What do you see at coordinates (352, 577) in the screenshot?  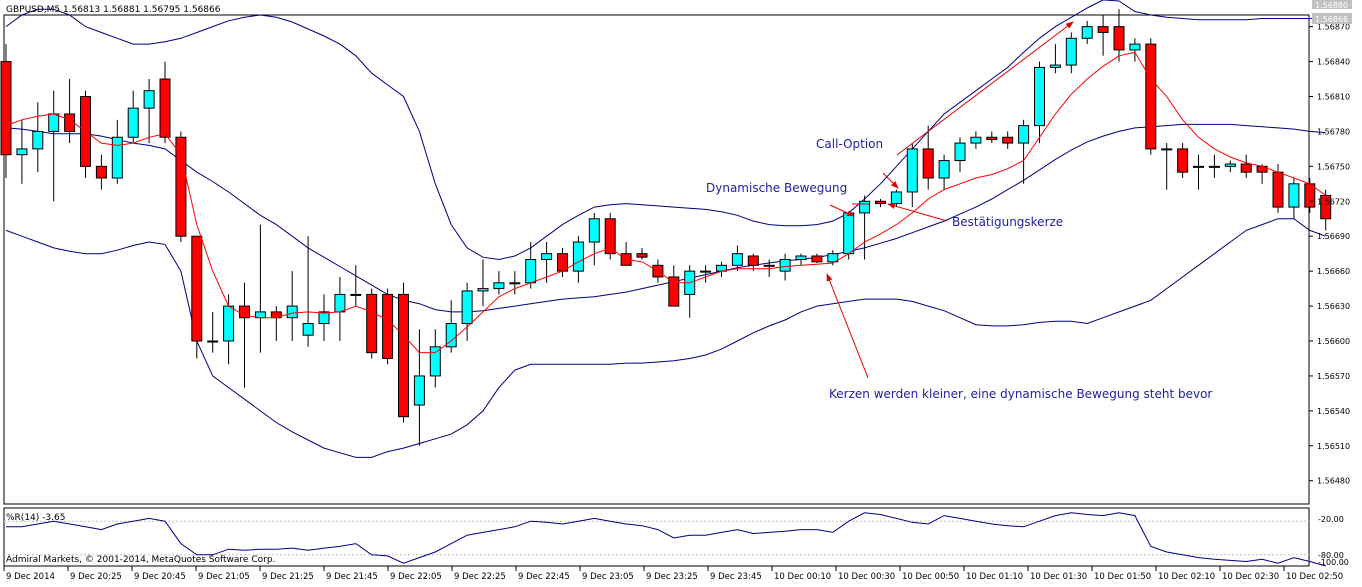 I see `x-tick-label: 9 Dec 21:45` at bounding box center [352, 577].